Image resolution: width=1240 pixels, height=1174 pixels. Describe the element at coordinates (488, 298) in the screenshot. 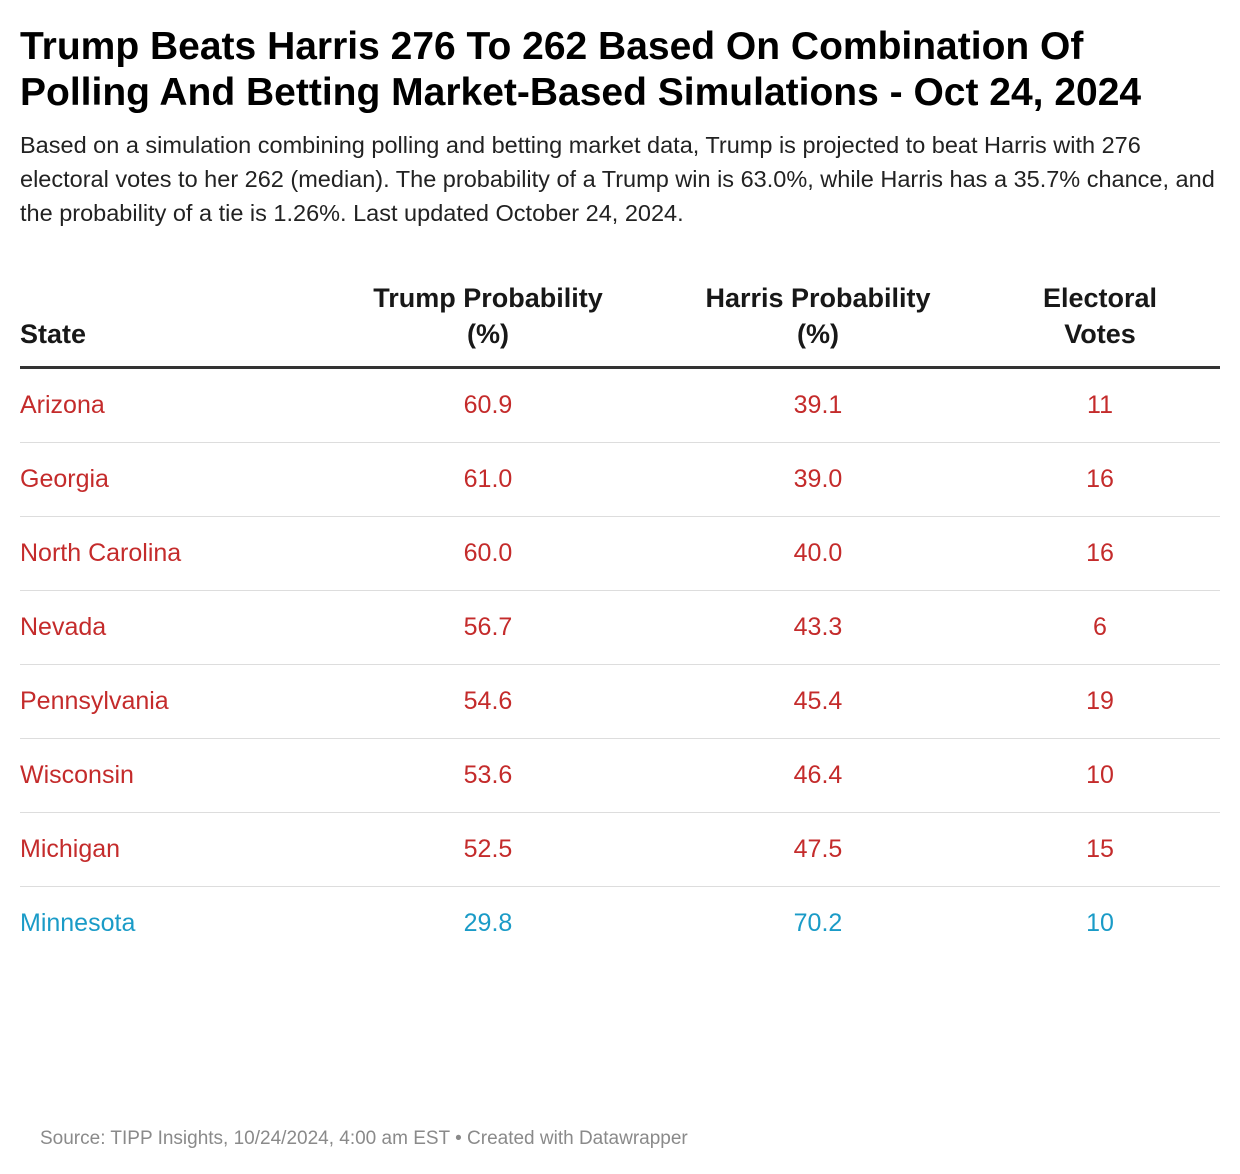

I see `column-header-trump-line1: Trump Probability` at that location.